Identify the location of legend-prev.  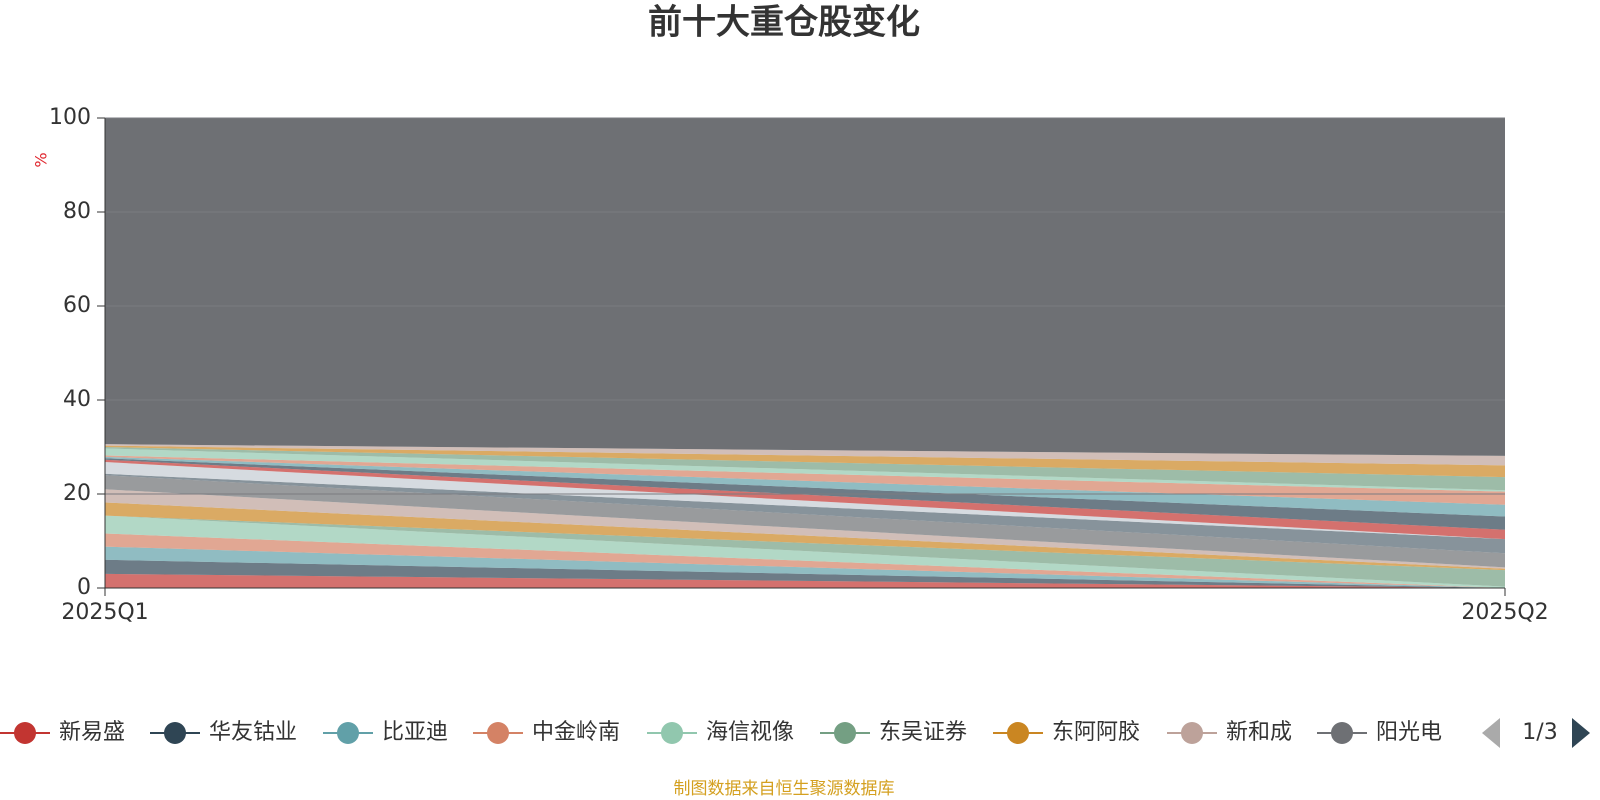
(1491, 733).